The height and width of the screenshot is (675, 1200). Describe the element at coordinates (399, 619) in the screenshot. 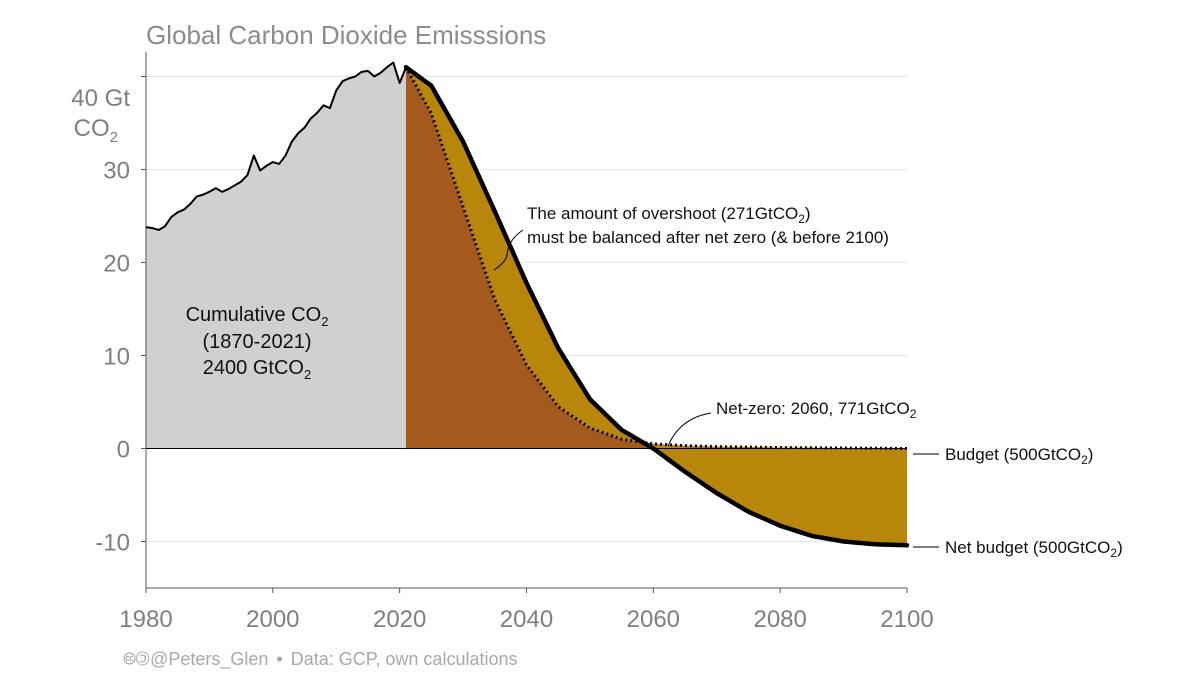

I see `x-tick-label: 2020` at that location.